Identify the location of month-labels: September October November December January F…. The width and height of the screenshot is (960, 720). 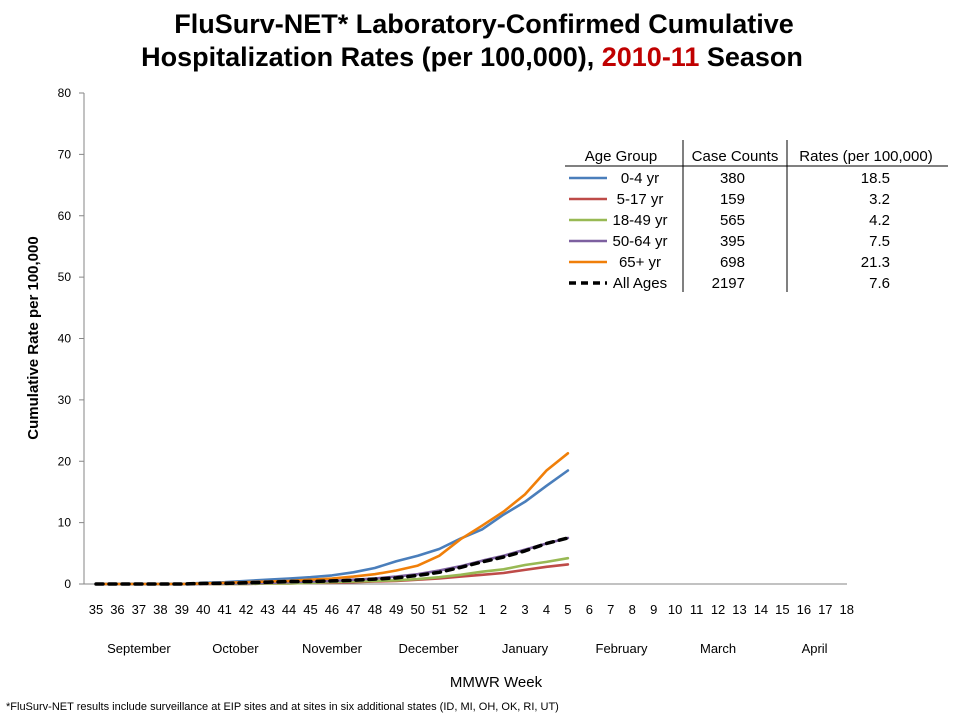
(467, 648).